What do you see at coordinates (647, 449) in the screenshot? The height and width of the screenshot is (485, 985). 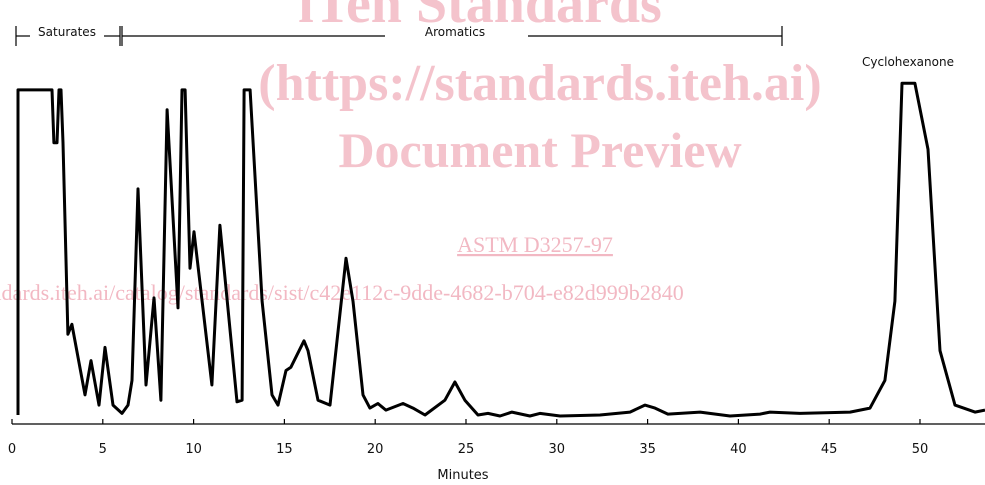 I see `x-tick-label: 35` at bounding box center [647, 449].